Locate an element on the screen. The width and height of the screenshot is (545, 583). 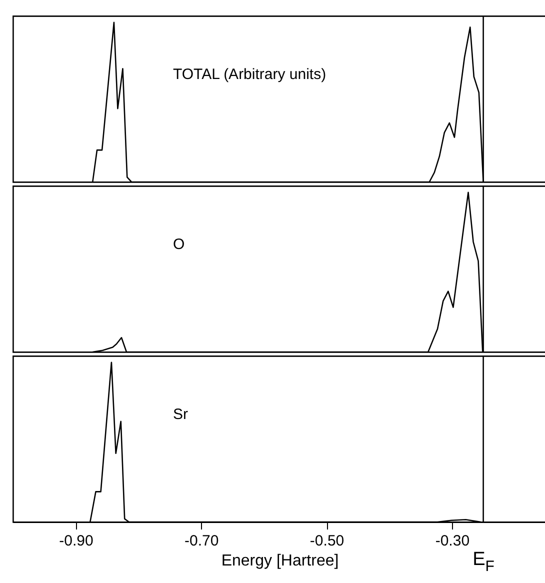
x-tick-label: -0.90 is located at coordinates (76, 541).